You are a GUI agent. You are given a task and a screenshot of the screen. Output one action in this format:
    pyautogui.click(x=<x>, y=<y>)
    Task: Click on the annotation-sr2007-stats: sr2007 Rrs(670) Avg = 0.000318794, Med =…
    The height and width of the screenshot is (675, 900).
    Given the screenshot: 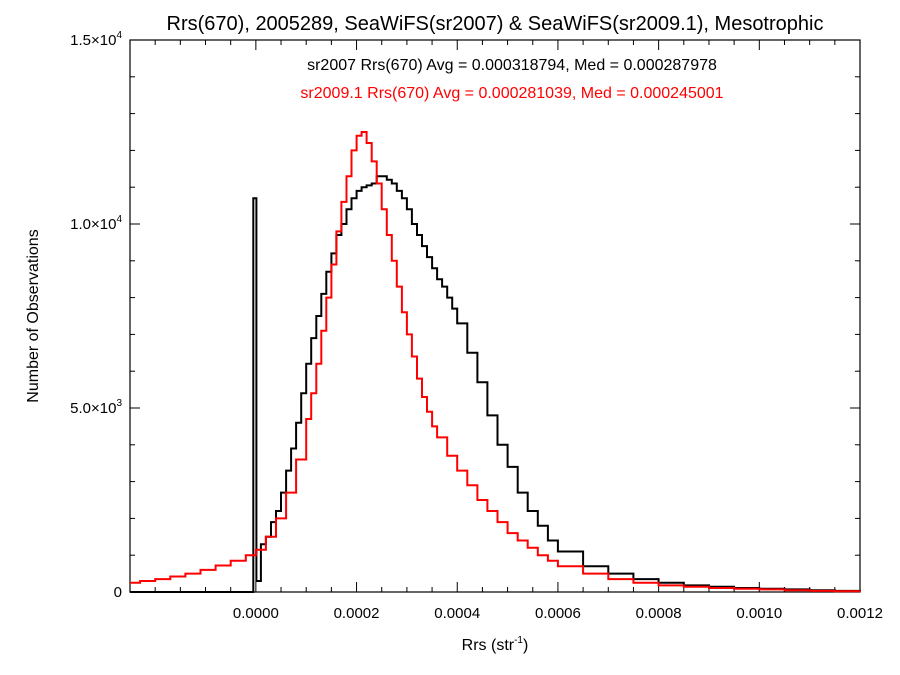 What is the action you would take?
    pyautogui.click(x=512, y=65)
    